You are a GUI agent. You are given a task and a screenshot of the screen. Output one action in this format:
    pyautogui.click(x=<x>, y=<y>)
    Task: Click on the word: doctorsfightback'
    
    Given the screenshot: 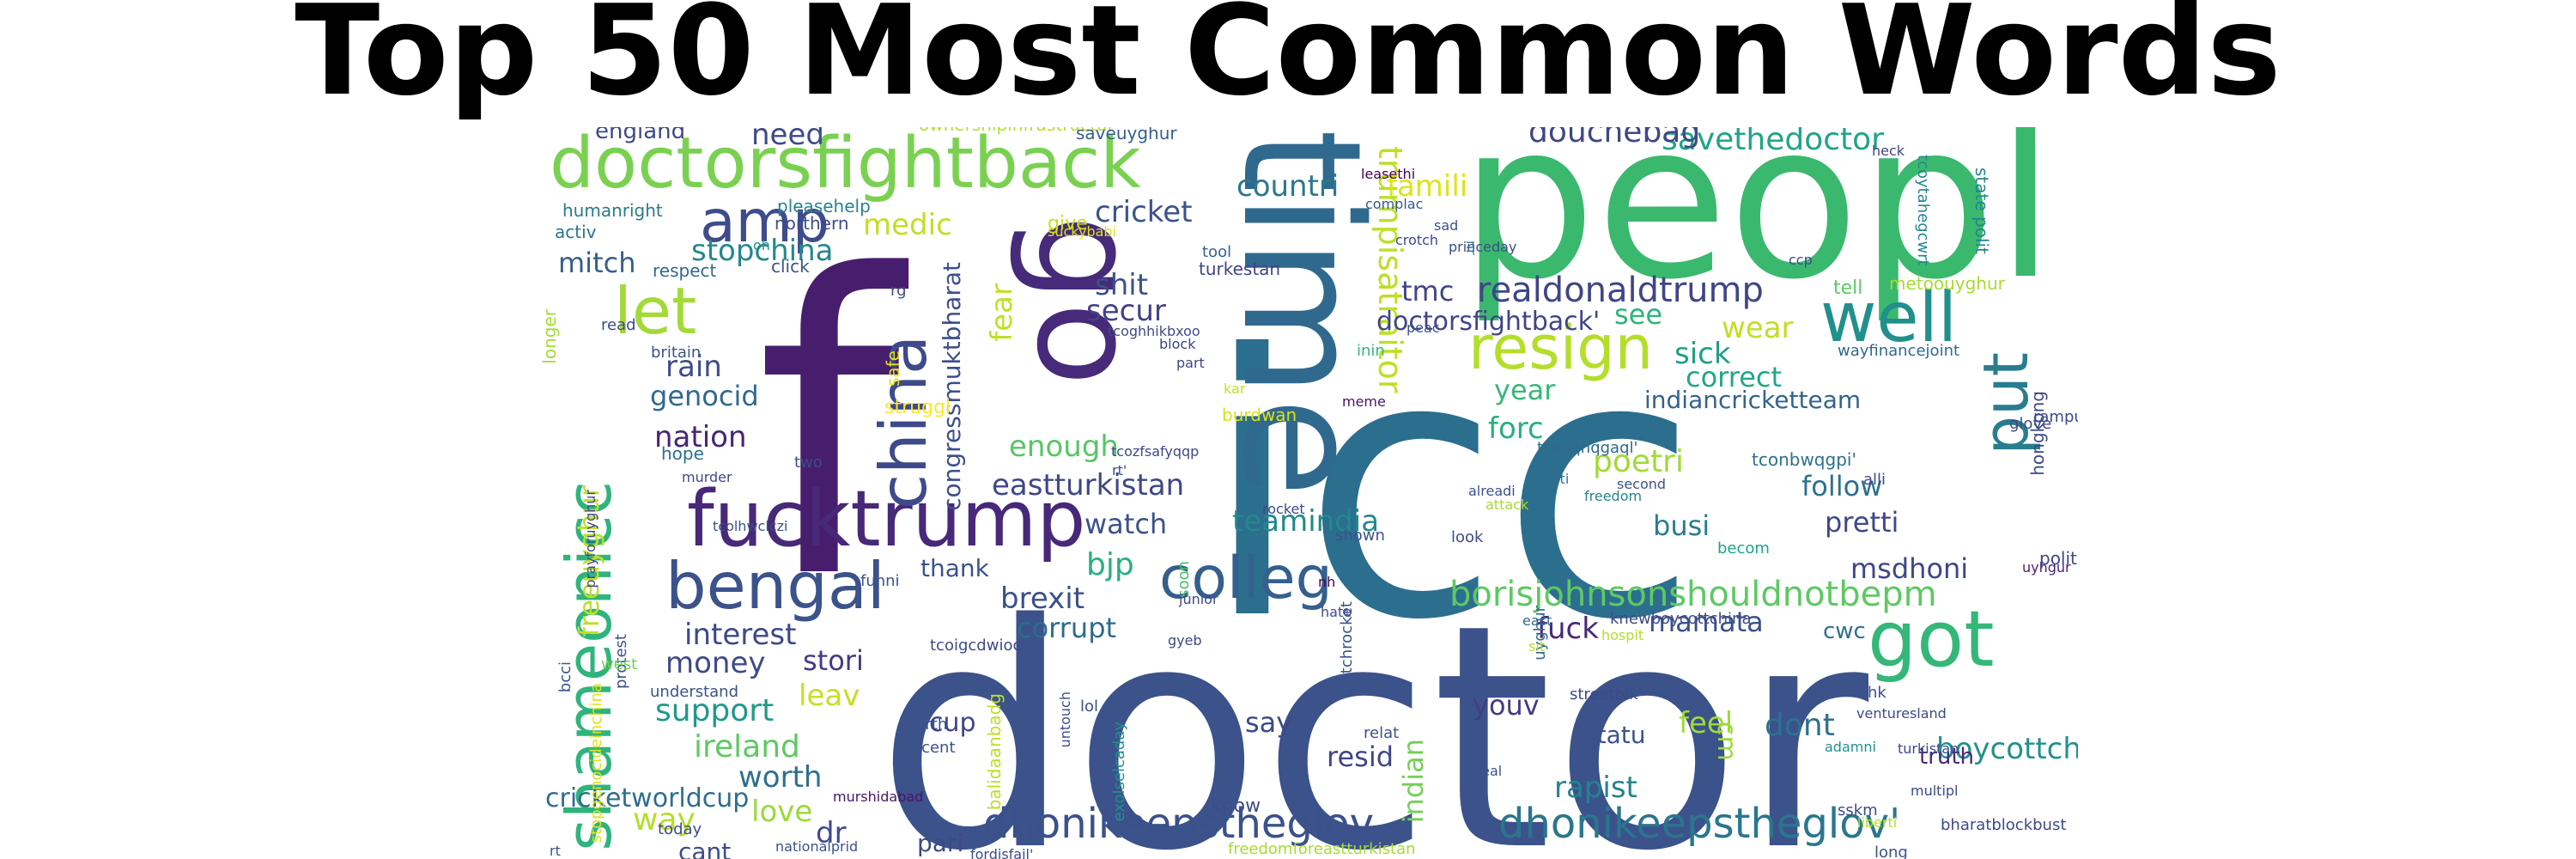 What is the action you would take?
    pyautogui.click(x=1488, y=322)
    